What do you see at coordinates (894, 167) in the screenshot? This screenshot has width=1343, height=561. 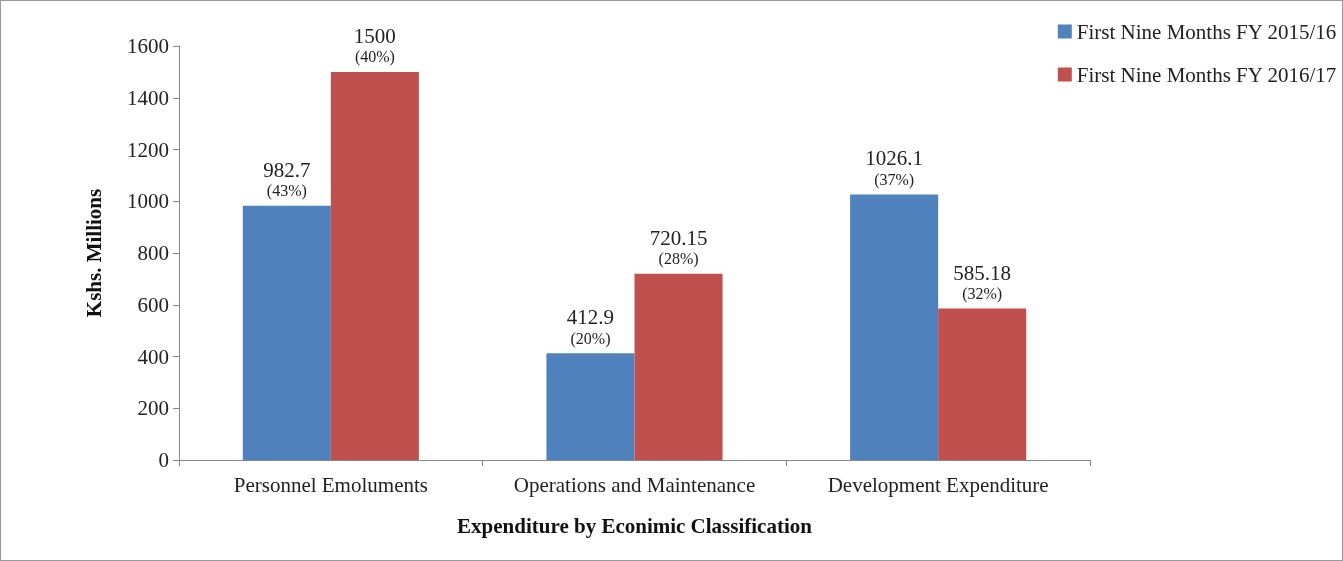 I see `data-label: 1026.1 (37%)` at bounding box center [894, 167].